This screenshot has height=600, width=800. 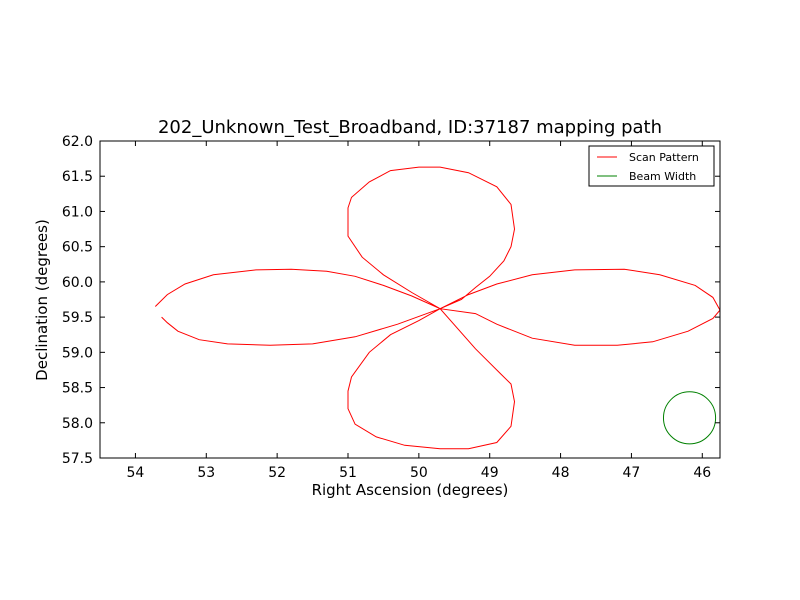 What do you see at coordinates (42, 300) in the screenshot?
I see `y-axis-label: Declination (degrees)` at bounding box center [42, 300].